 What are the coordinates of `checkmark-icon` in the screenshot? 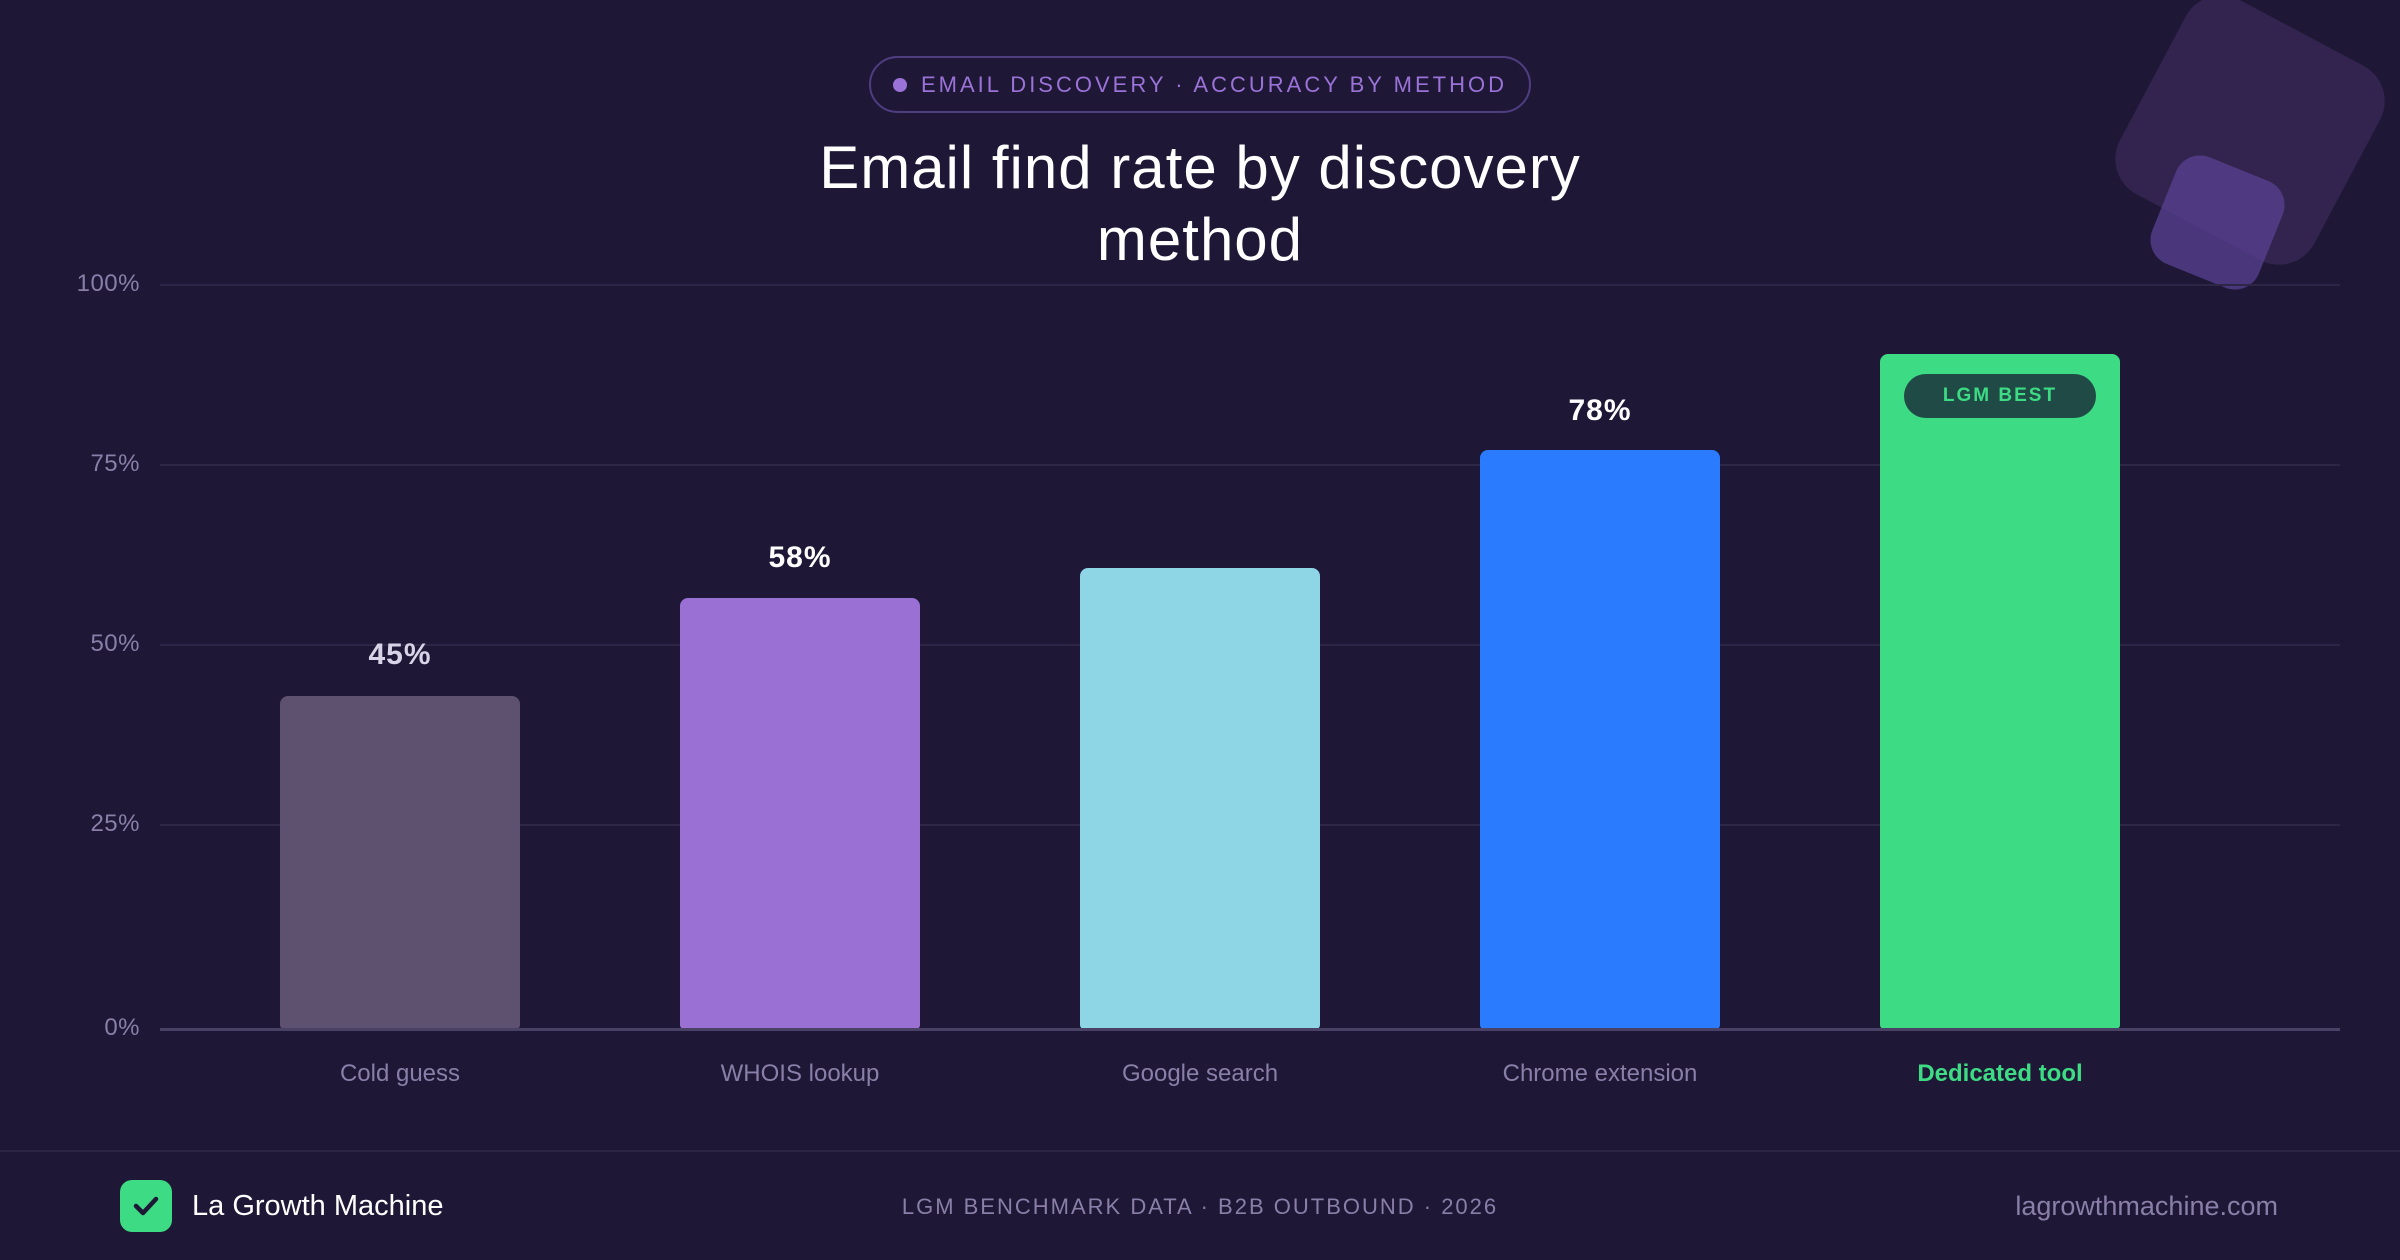 It's located at (146, 1206).